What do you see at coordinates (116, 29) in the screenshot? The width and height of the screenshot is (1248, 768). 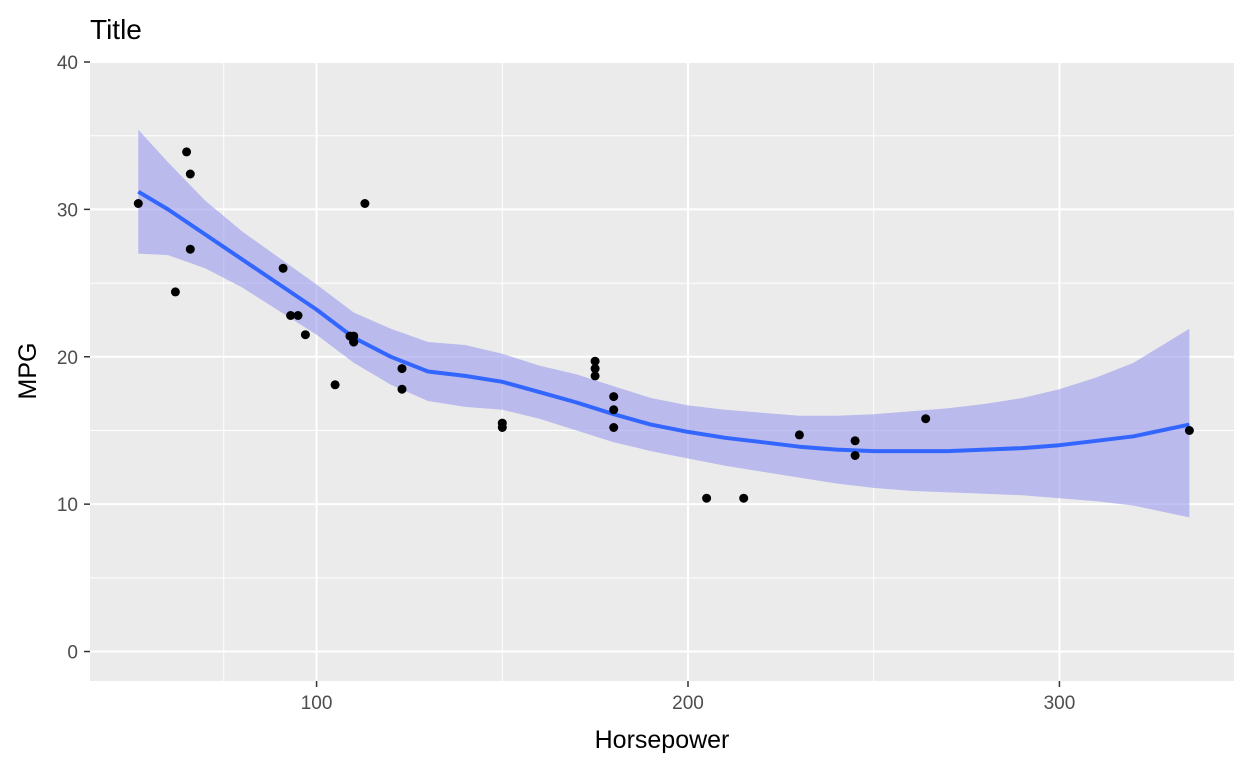 I see `chart-title: Title` at bounding box center [116, 29].